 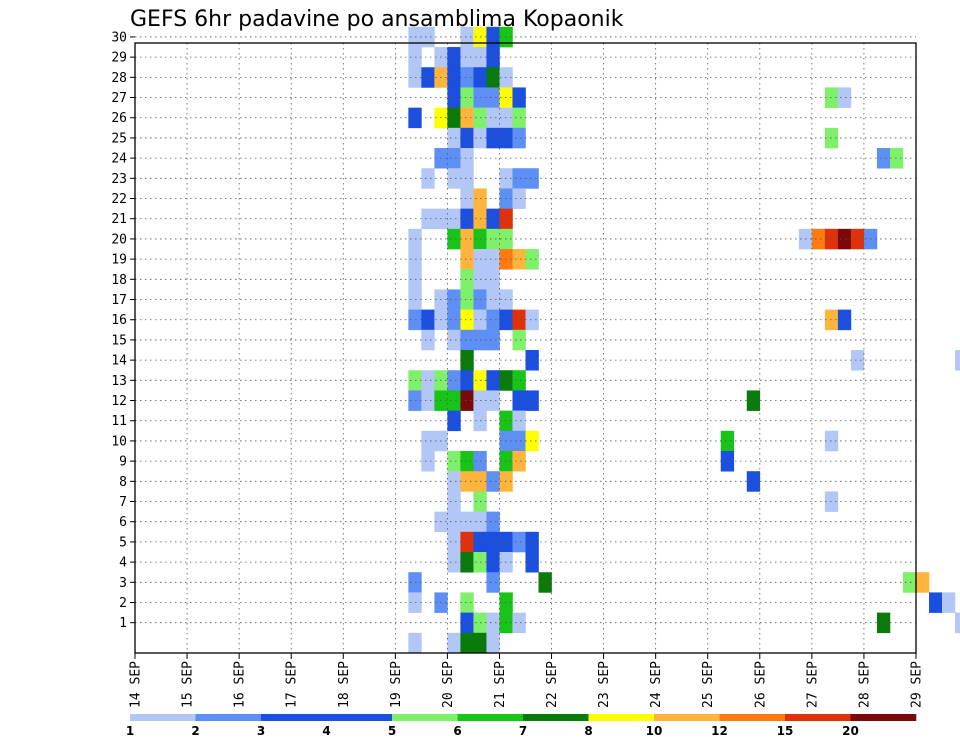 What do you see at coordinates (377, 19) in the screenshot?
I see `chart-title: GEFS 6hr padavine po ansamblima Kopaonik` at bounding box center [377, 19].